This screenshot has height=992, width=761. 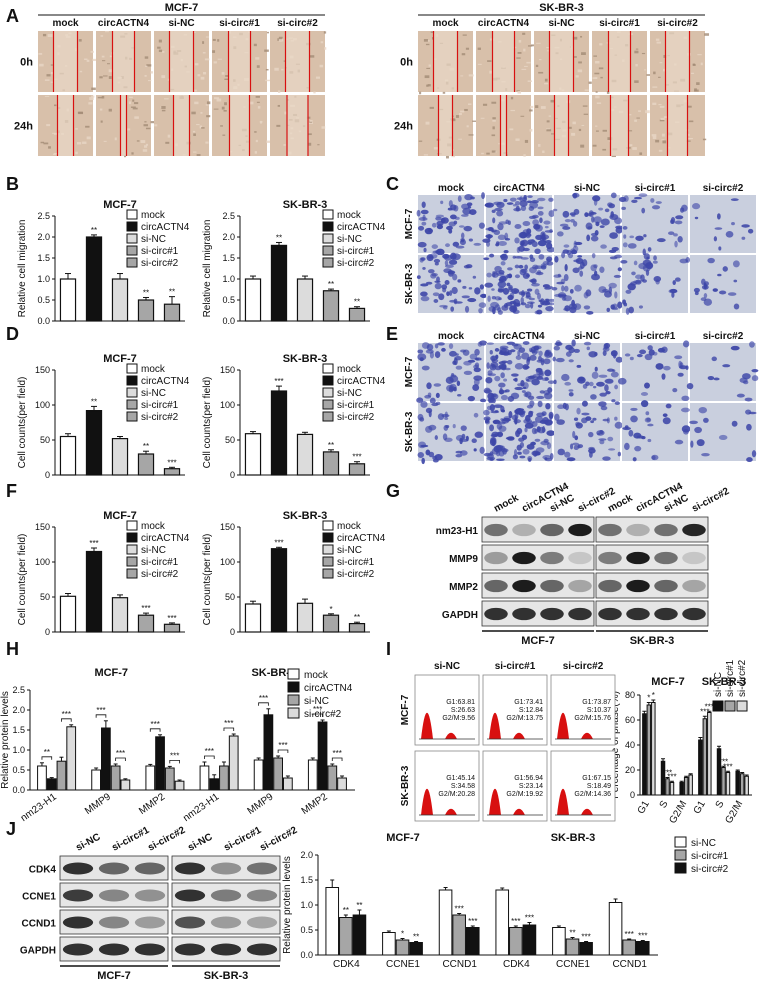 What do you see at coordinates (201, 807) in the screenshot?
I see `x-tick-label: nm23-H1` at bounding box center [201, 807].